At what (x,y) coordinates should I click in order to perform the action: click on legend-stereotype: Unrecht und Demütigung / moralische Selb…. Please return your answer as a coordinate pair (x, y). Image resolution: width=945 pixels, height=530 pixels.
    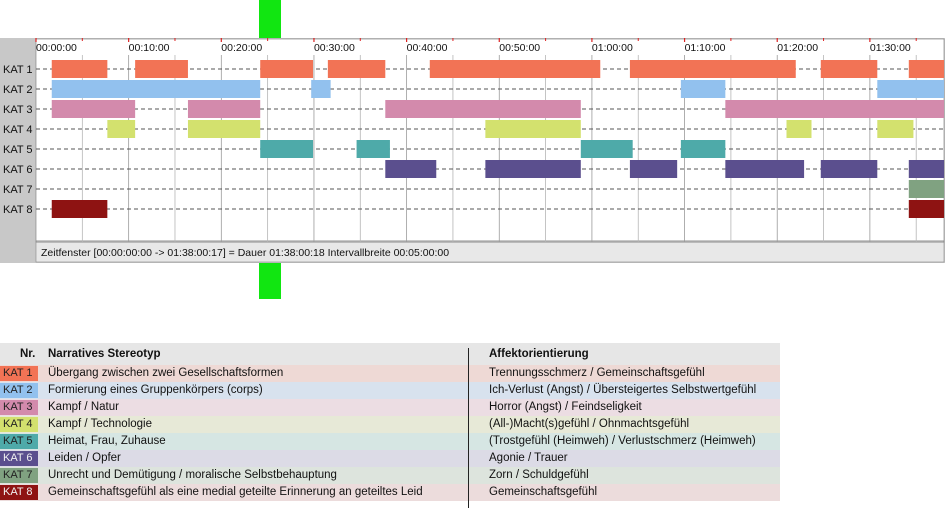
    Looking at the image, I should click on (192, 475).